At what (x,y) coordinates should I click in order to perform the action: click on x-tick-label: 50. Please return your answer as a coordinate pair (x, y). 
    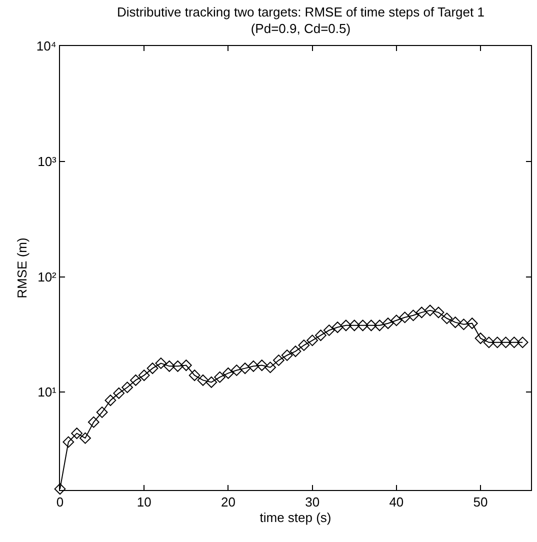
    Looking at the image, I should click on (480, 502).